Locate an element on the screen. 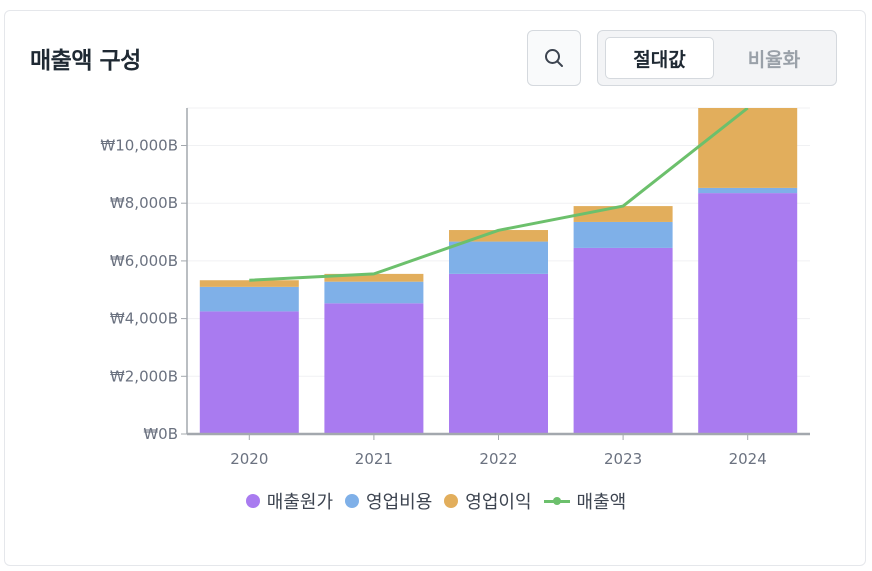 This screenshot has height=571, width=872. legend-line-point is located at coordinates (556, 501).